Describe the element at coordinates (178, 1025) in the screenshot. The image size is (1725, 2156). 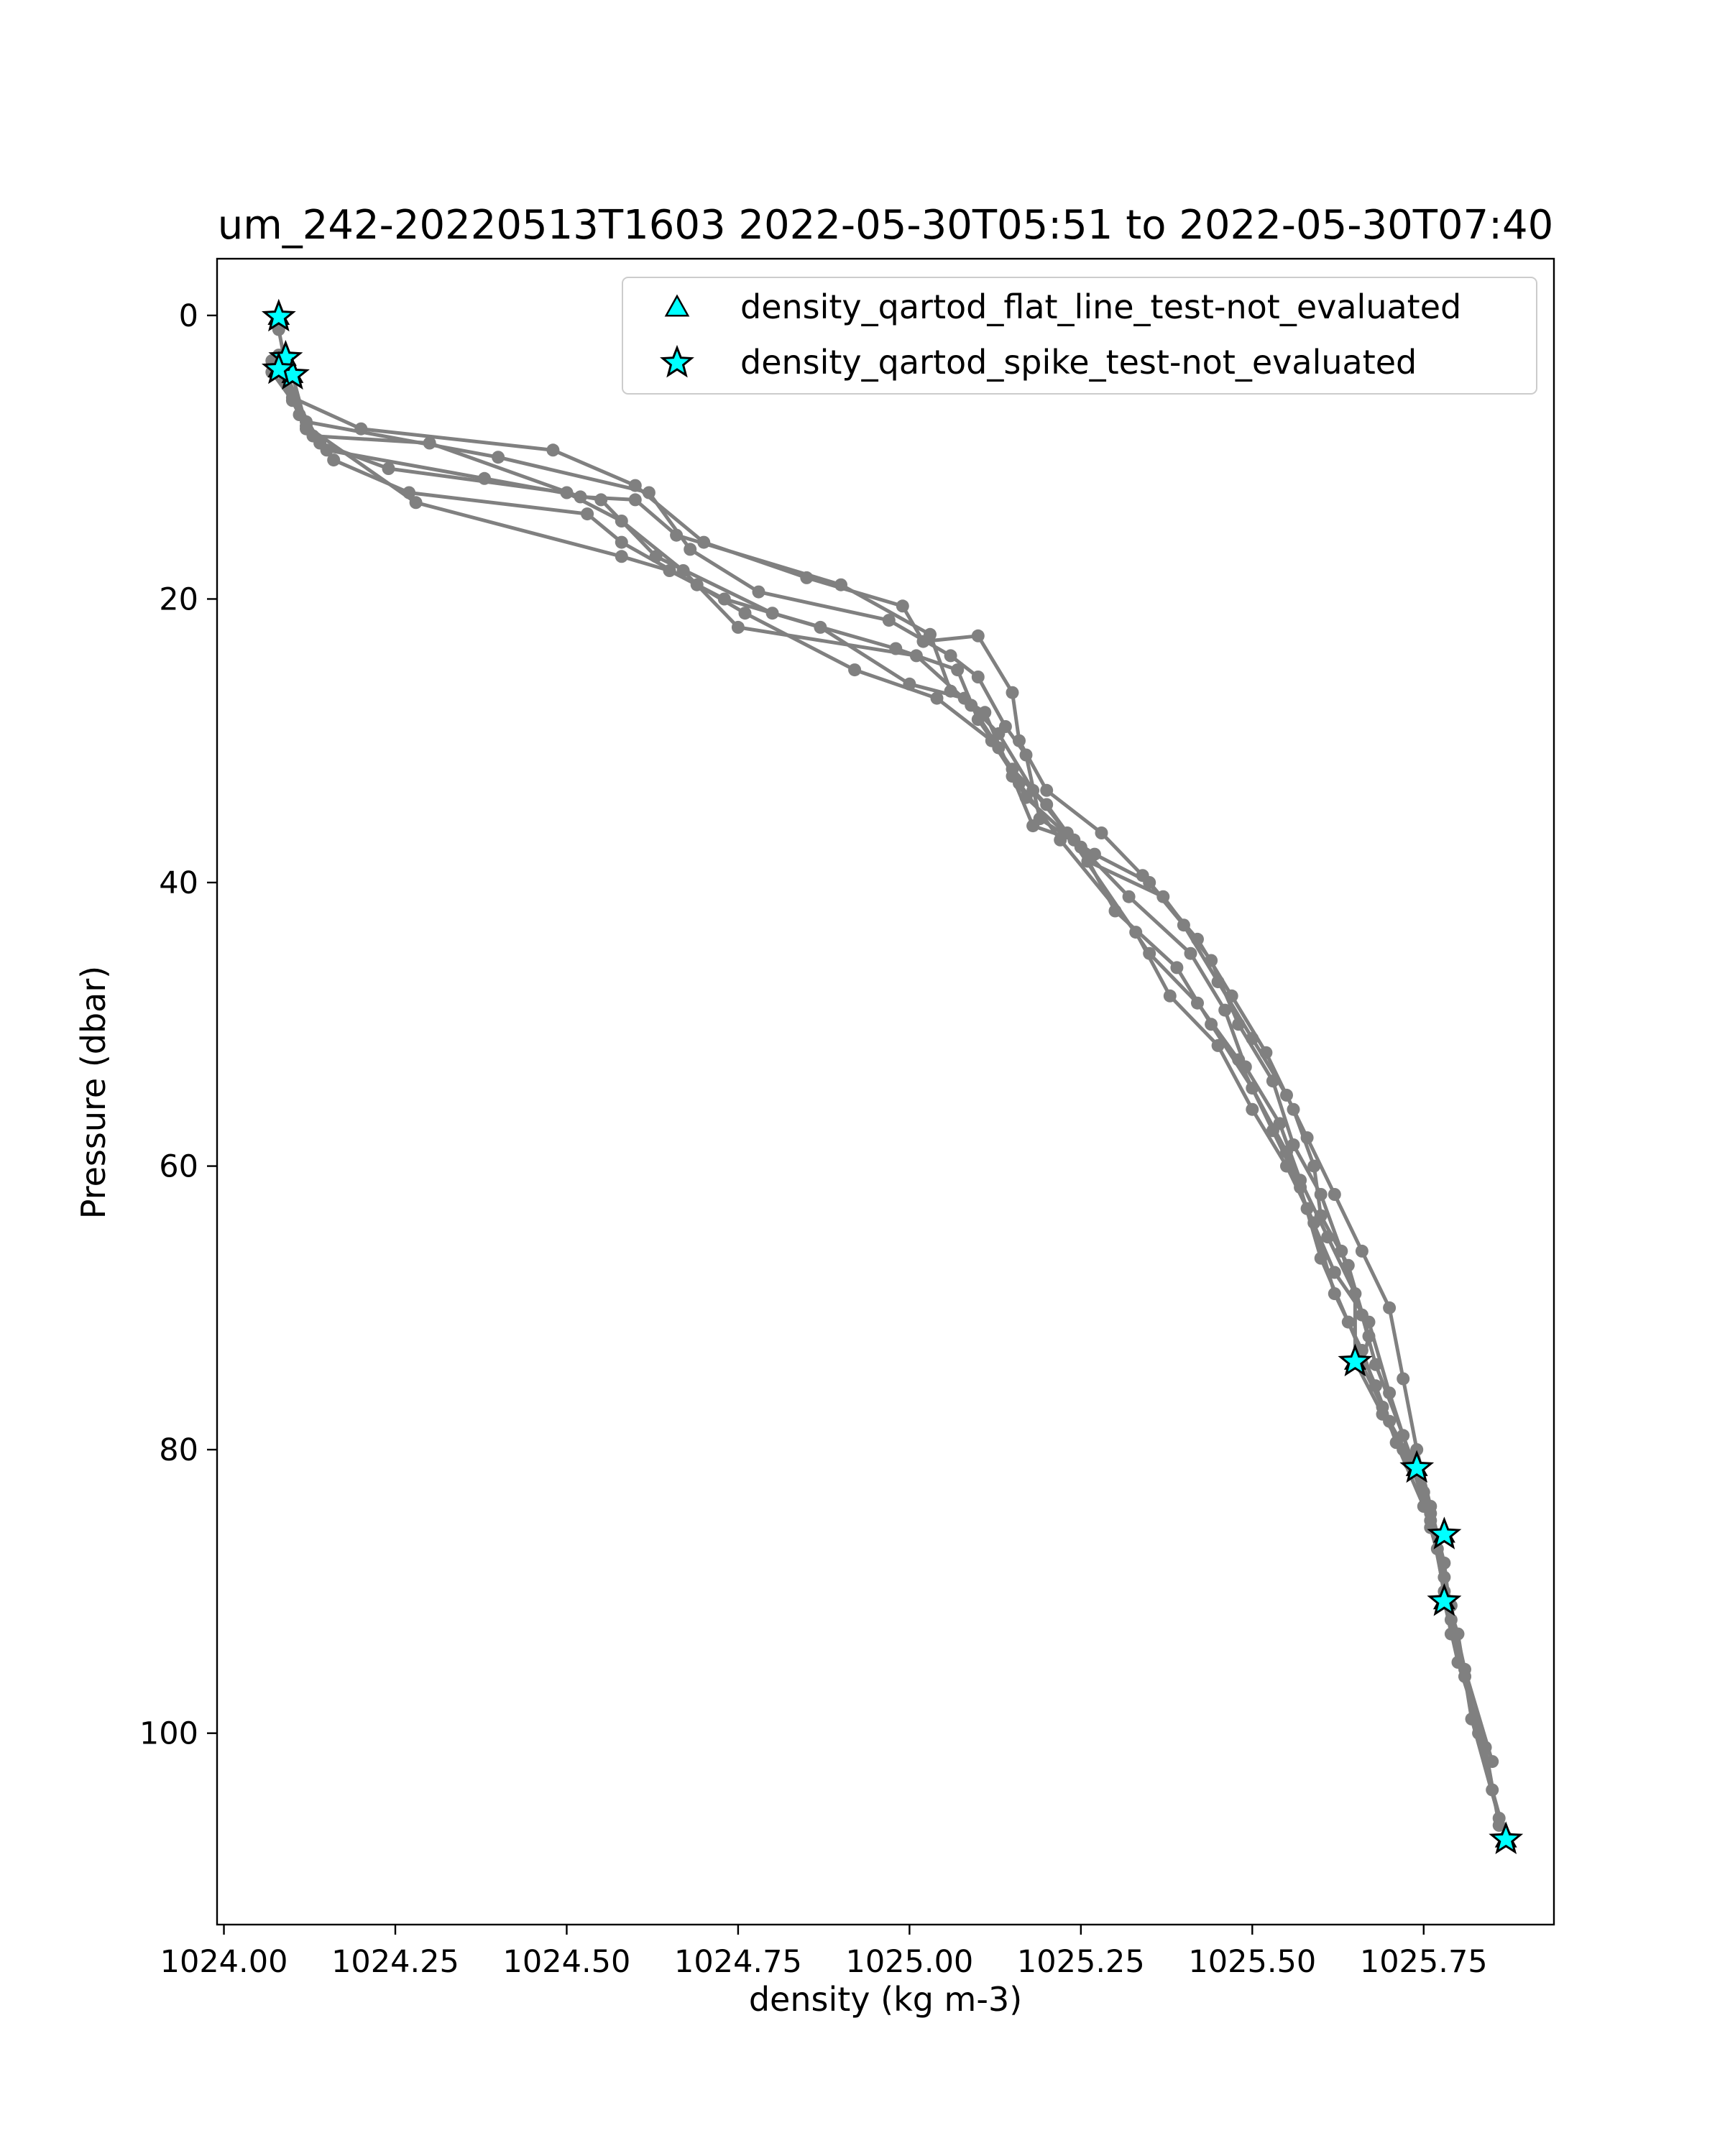
I see `y-axis: 0 20 40 60 80 100` at that location.